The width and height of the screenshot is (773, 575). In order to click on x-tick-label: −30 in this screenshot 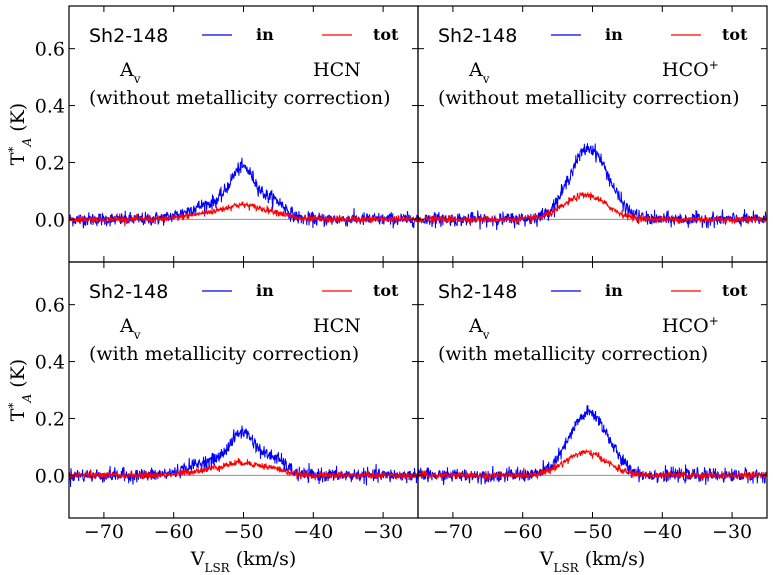, I will do `click(383, 532)`.